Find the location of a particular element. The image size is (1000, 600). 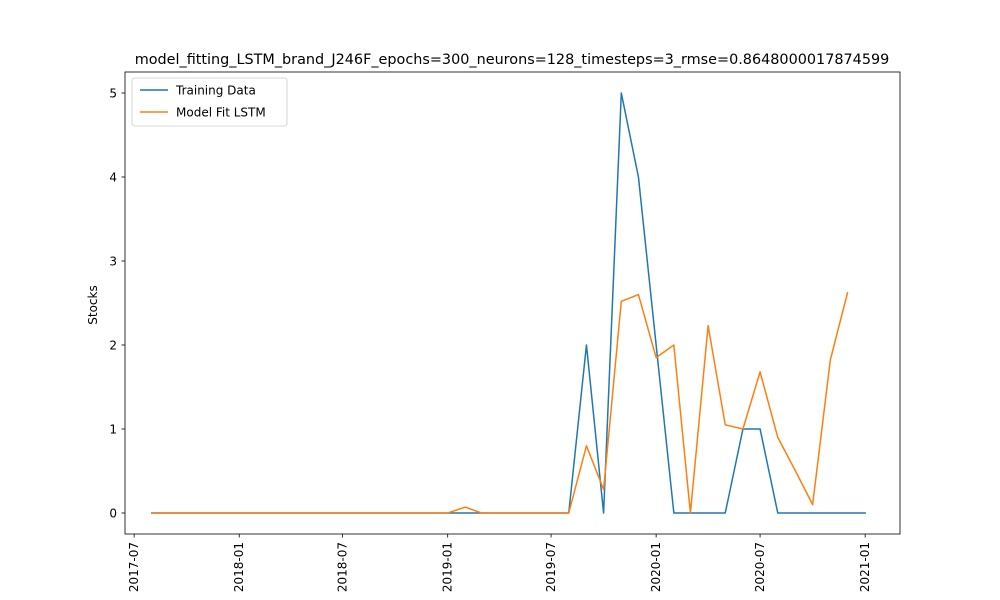

x-tick-label: 2018-01 is located at coordinates (239, 567).